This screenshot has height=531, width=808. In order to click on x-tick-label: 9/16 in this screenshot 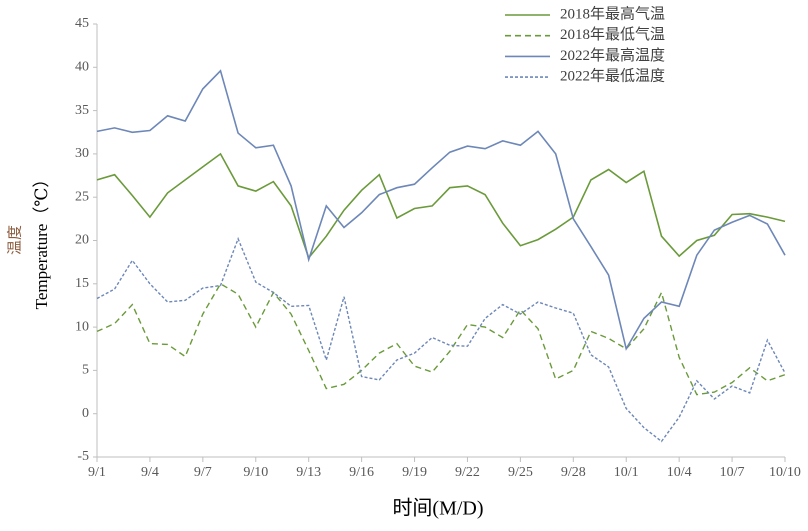, I will do `click(361, 472)`.